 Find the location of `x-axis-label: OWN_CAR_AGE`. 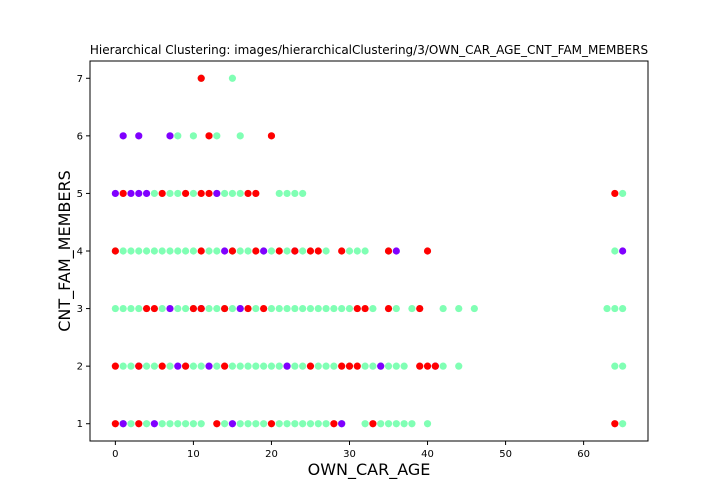

x-axis-label: OWN_CAR_AGE is located at coordinates (369, 470).